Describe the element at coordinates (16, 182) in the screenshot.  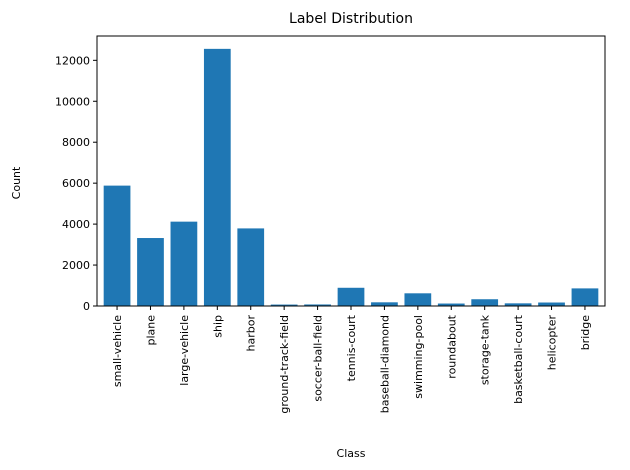
I see `y-axis-label: Count` at that location.